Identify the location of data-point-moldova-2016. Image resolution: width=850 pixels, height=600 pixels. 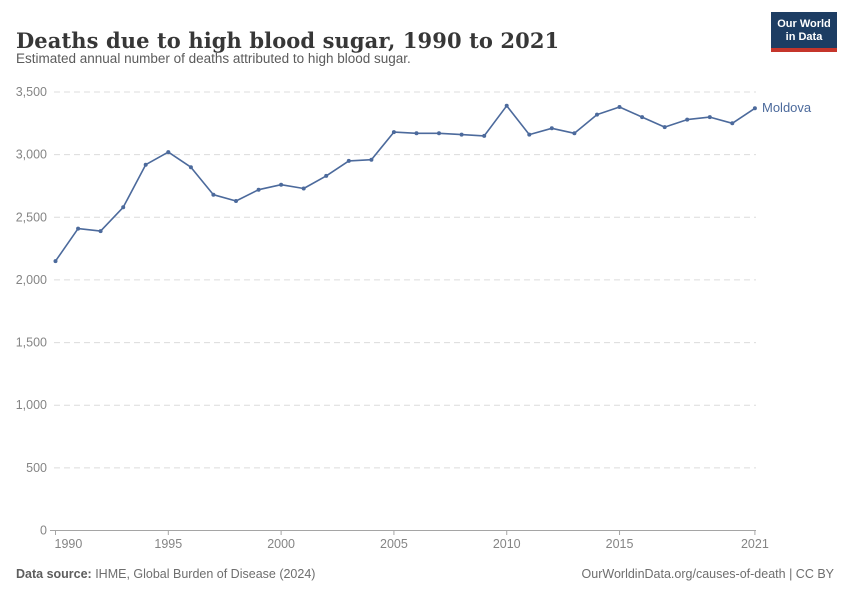
(642, 117).